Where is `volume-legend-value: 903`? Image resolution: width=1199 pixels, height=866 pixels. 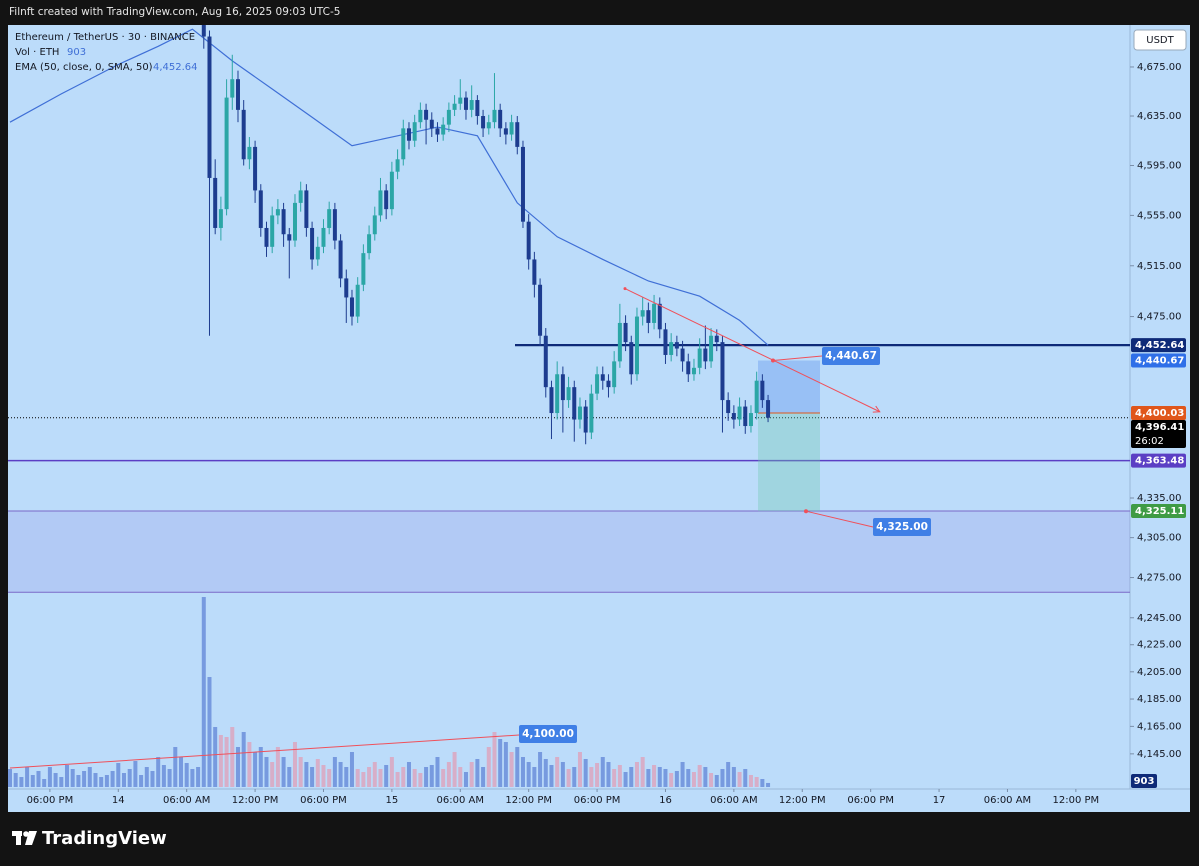 volume-legend-value: 903 is located at coordinates (76, 52).